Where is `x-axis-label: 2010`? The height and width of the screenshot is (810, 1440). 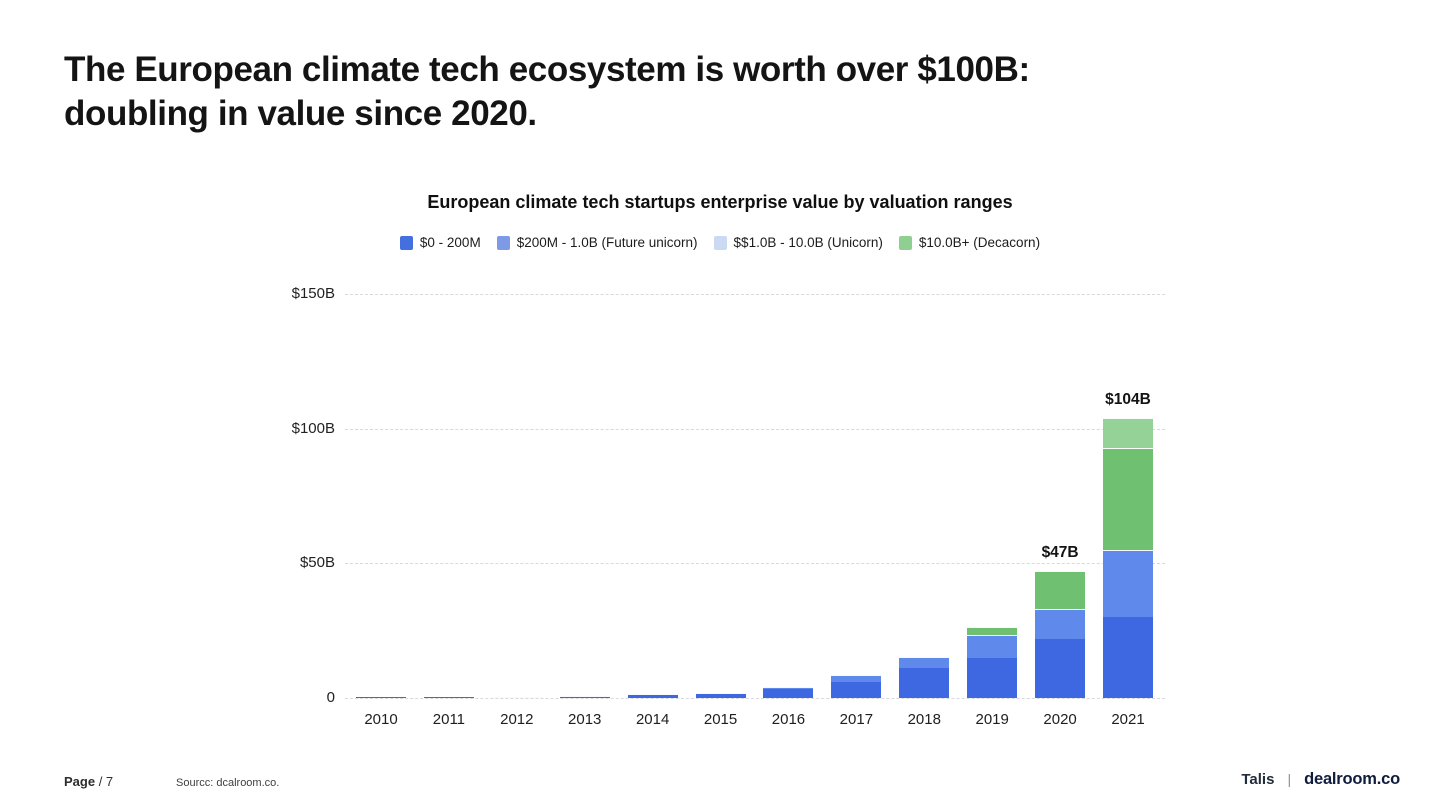
x-axis-label: 2010 is located at coordinates (381, 719).